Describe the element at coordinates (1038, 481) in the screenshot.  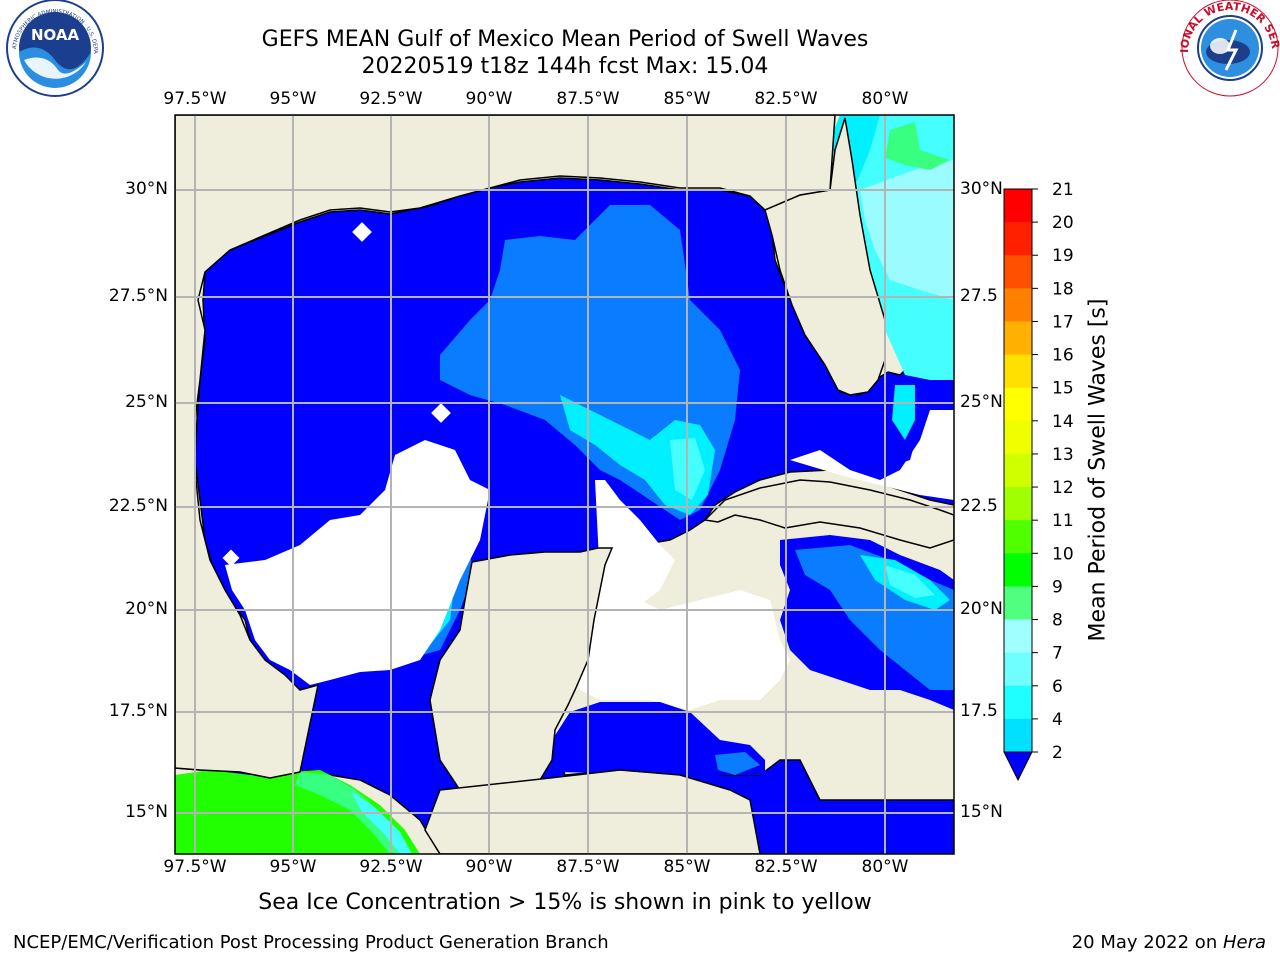
I see `colorbar: 21 20 19 18 17 16 15 14 13 12 11 10 9 8 7 6 4 2` at that location.